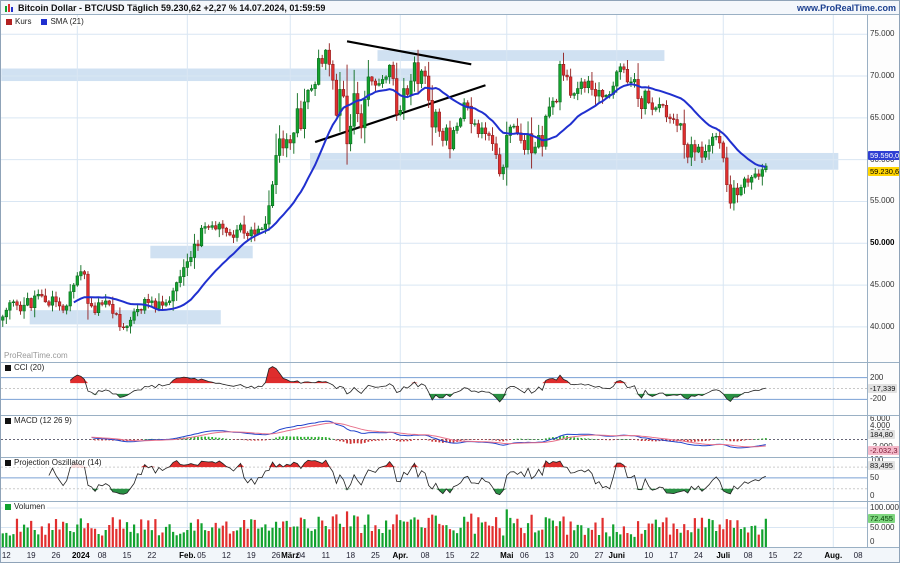  I want to click on volume-header: Volumen, so click(25, 506).